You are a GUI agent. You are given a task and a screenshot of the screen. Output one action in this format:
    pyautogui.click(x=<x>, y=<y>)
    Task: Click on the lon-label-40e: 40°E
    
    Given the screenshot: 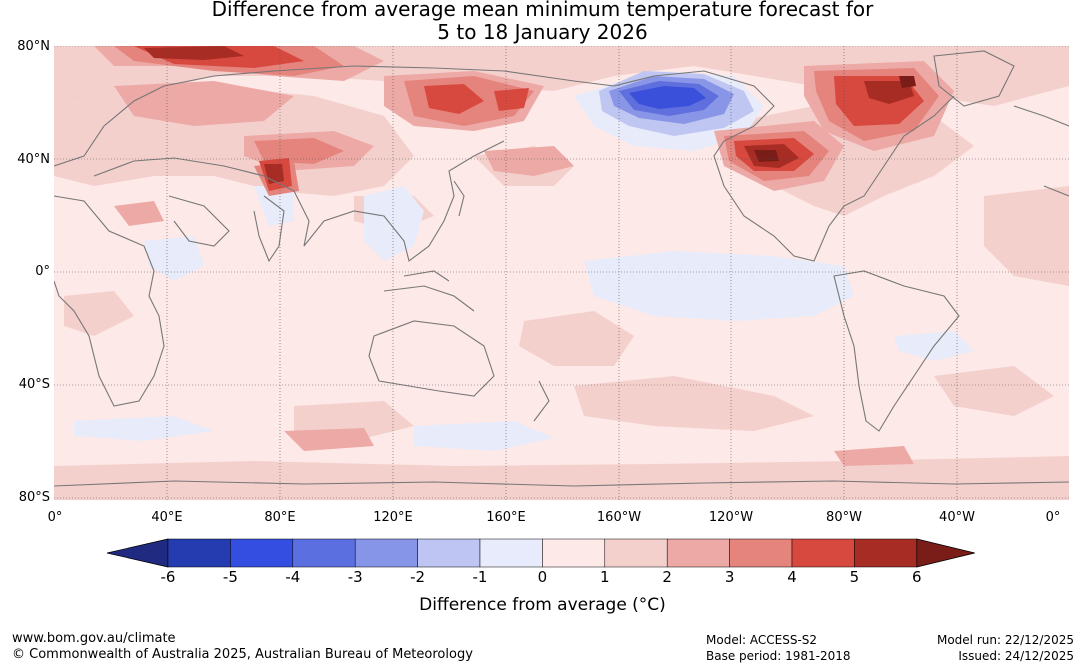 What is the action you would take?
    pyautogui.click(x=167, y=517)
    